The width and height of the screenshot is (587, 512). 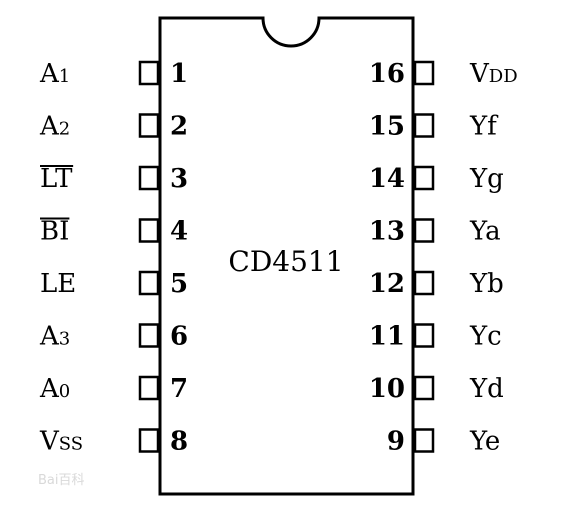 What do you see at coordinates (396, 442) in the screenshot?
I see `pin-number: 9` at bounding box center [396, 442].